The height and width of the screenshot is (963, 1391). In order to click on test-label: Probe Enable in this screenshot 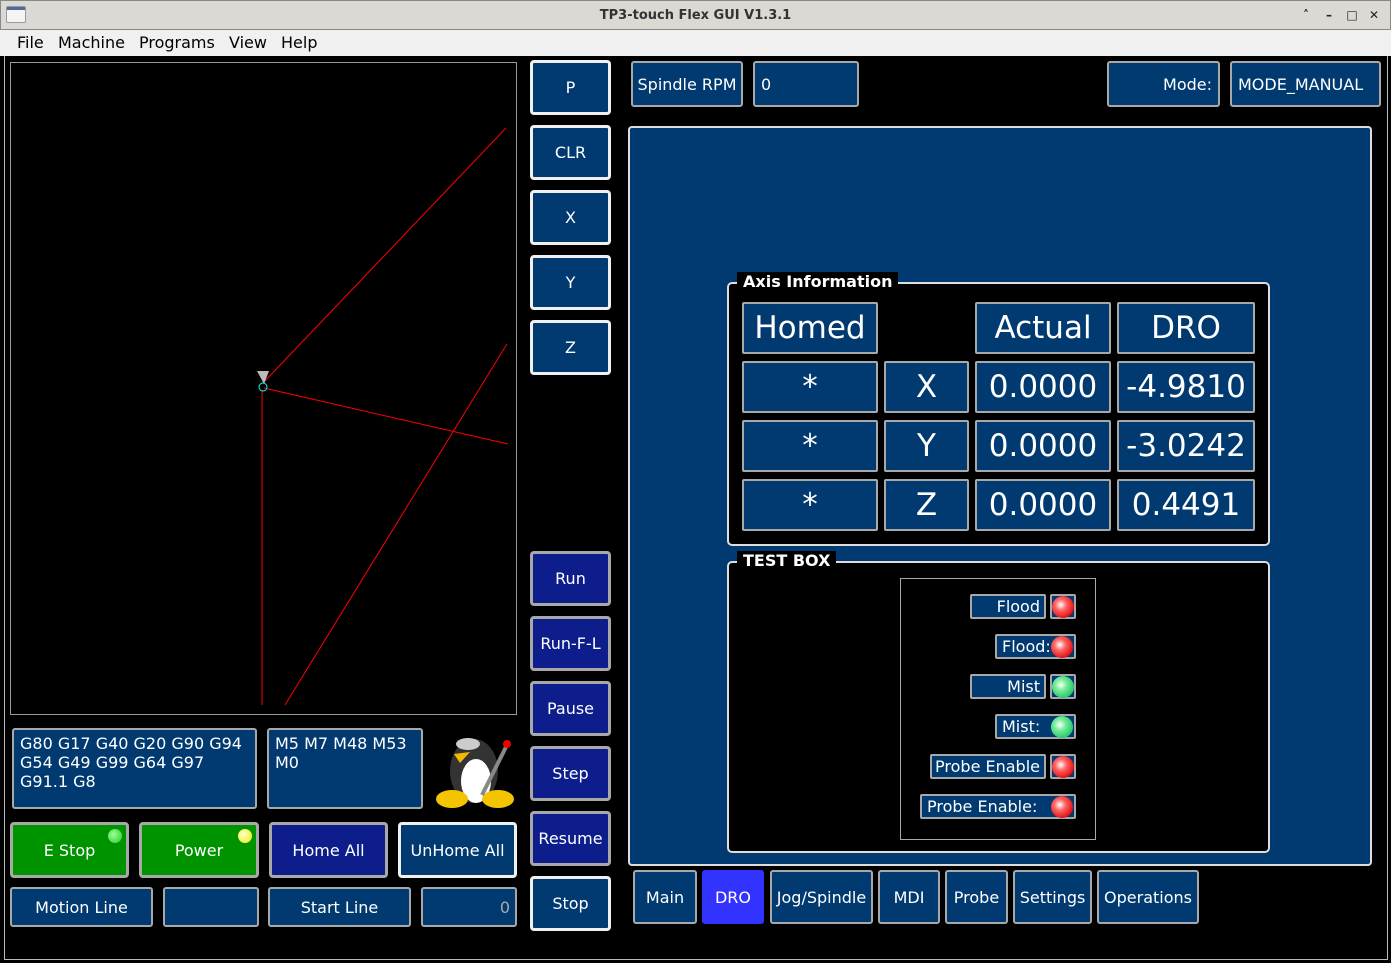, I will do `click(988, 766)`.